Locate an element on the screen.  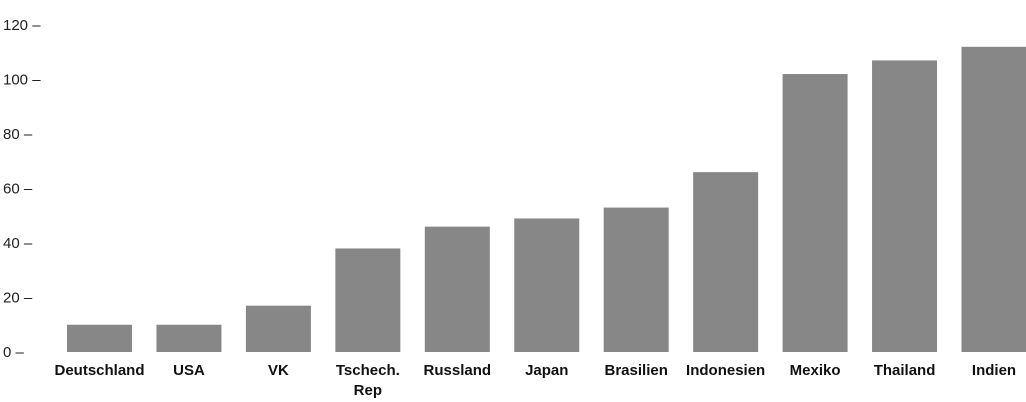
x-category-label: Tschech. is located at coordinates (368, 370).